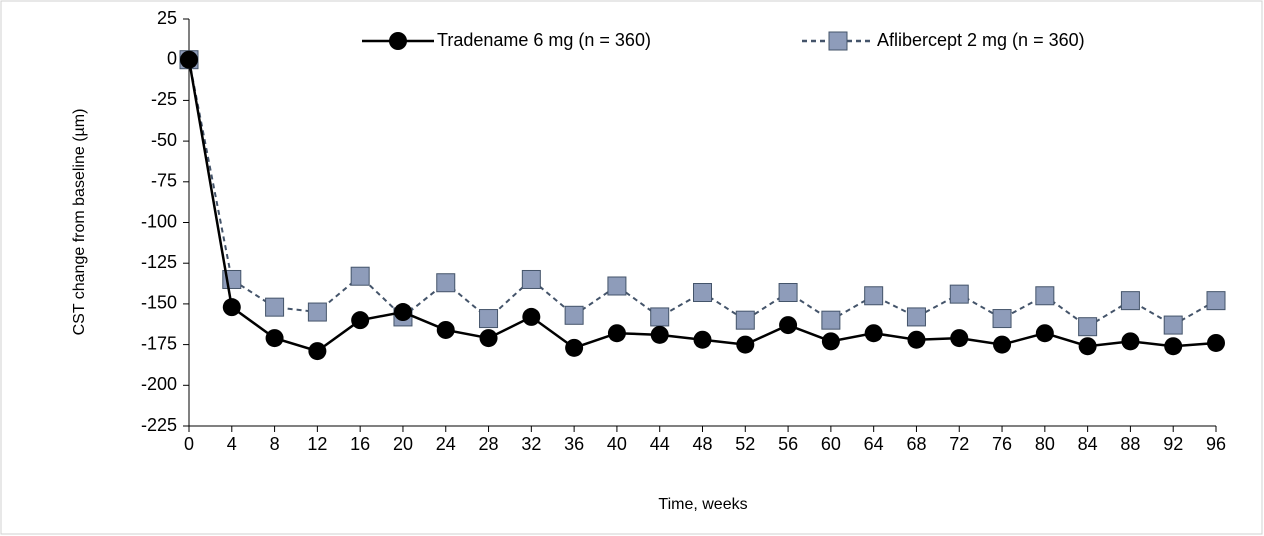 This screenshot has height=536, width=1264. I want to click on y-tick-label: -225, so click(159, 425).